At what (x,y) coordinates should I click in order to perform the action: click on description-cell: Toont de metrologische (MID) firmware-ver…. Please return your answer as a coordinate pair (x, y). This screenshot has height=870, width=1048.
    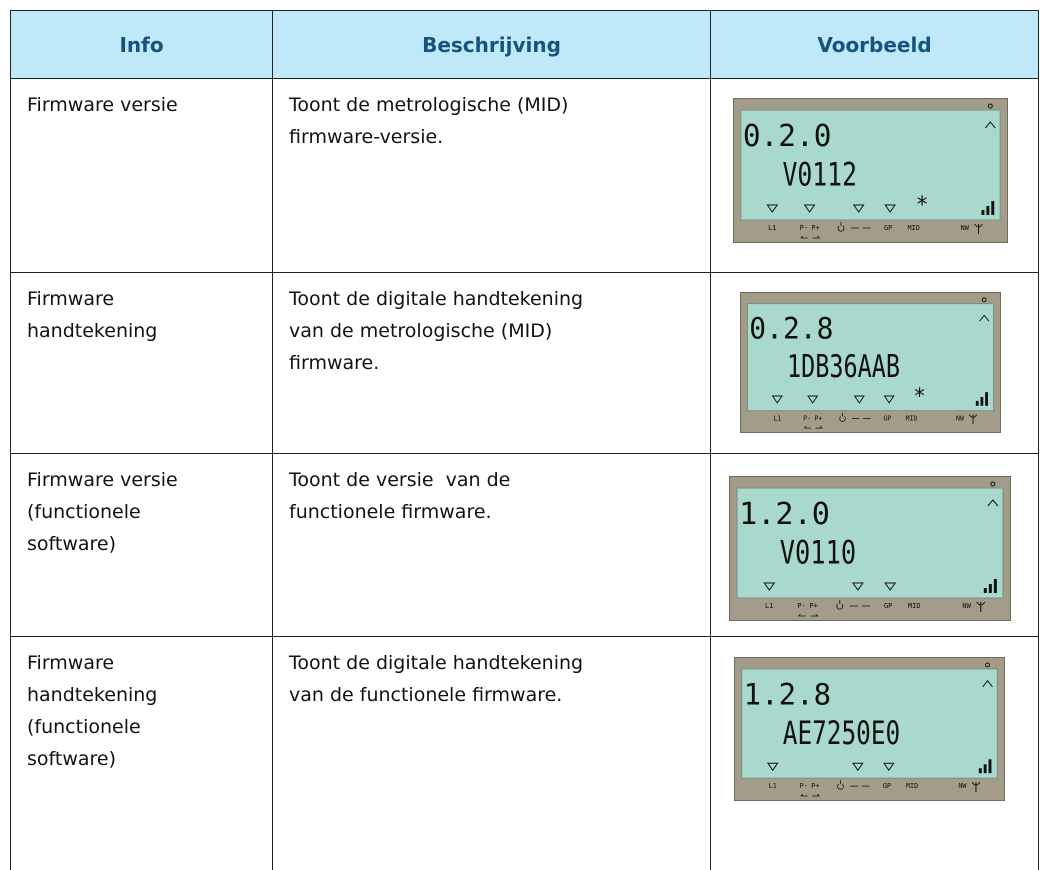
    Looking at the image, I should click on (491, 175).